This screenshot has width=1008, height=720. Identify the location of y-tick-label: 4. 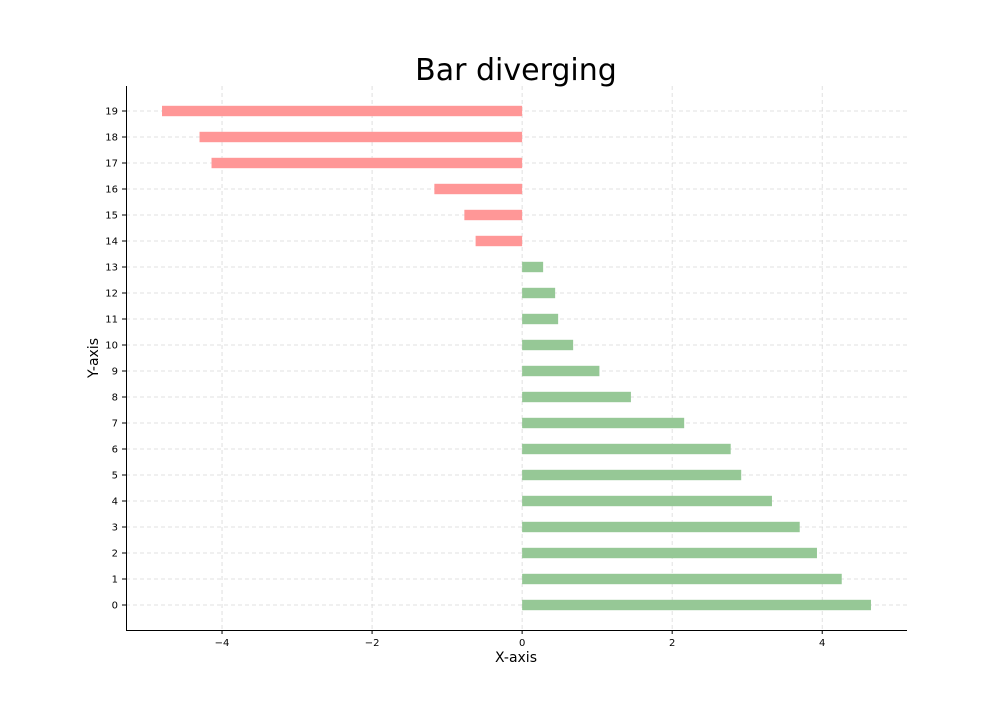
(115, 502).